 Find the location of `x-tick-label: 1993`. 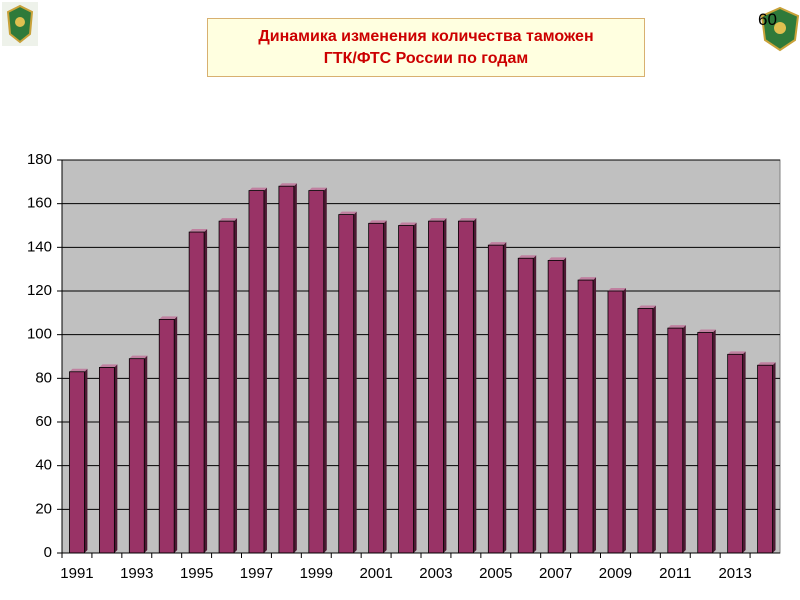

x-tick-label: 1993 is located at coordinates (136, 573).